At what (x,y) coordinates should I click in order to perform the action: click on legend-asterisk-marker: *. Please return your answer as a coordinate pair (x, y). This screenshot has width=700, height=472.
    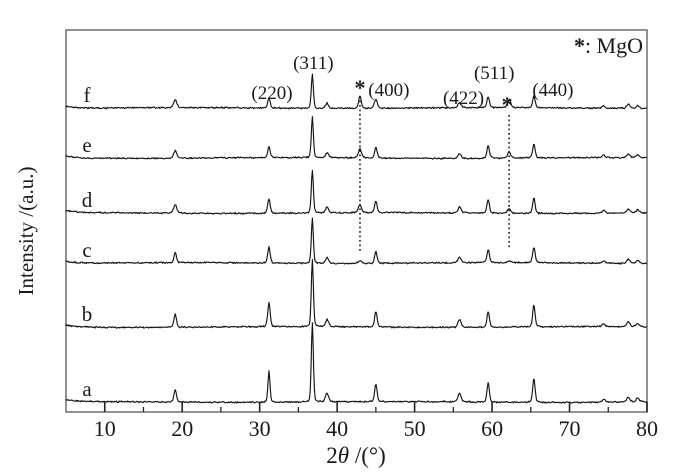
    Looking at the image, I should click on (579, 45).